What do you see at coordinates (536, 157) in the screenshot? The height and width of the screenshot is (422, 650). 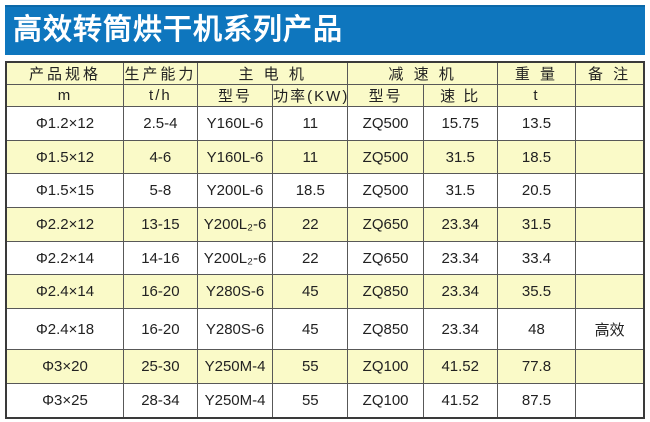 I see `cell-weight: 18.5` at bounding box center [536, 157].